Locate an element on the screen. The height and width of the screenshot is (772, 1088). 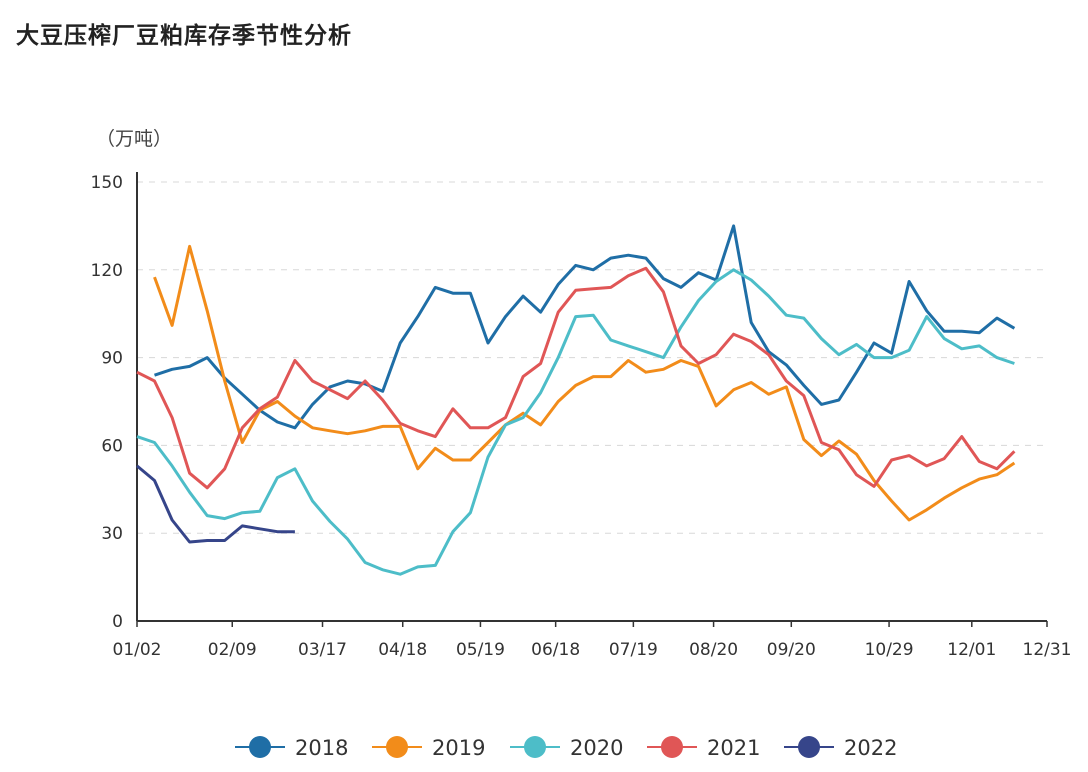
y-tick-label: 0 is located at coordinates (117, 622).